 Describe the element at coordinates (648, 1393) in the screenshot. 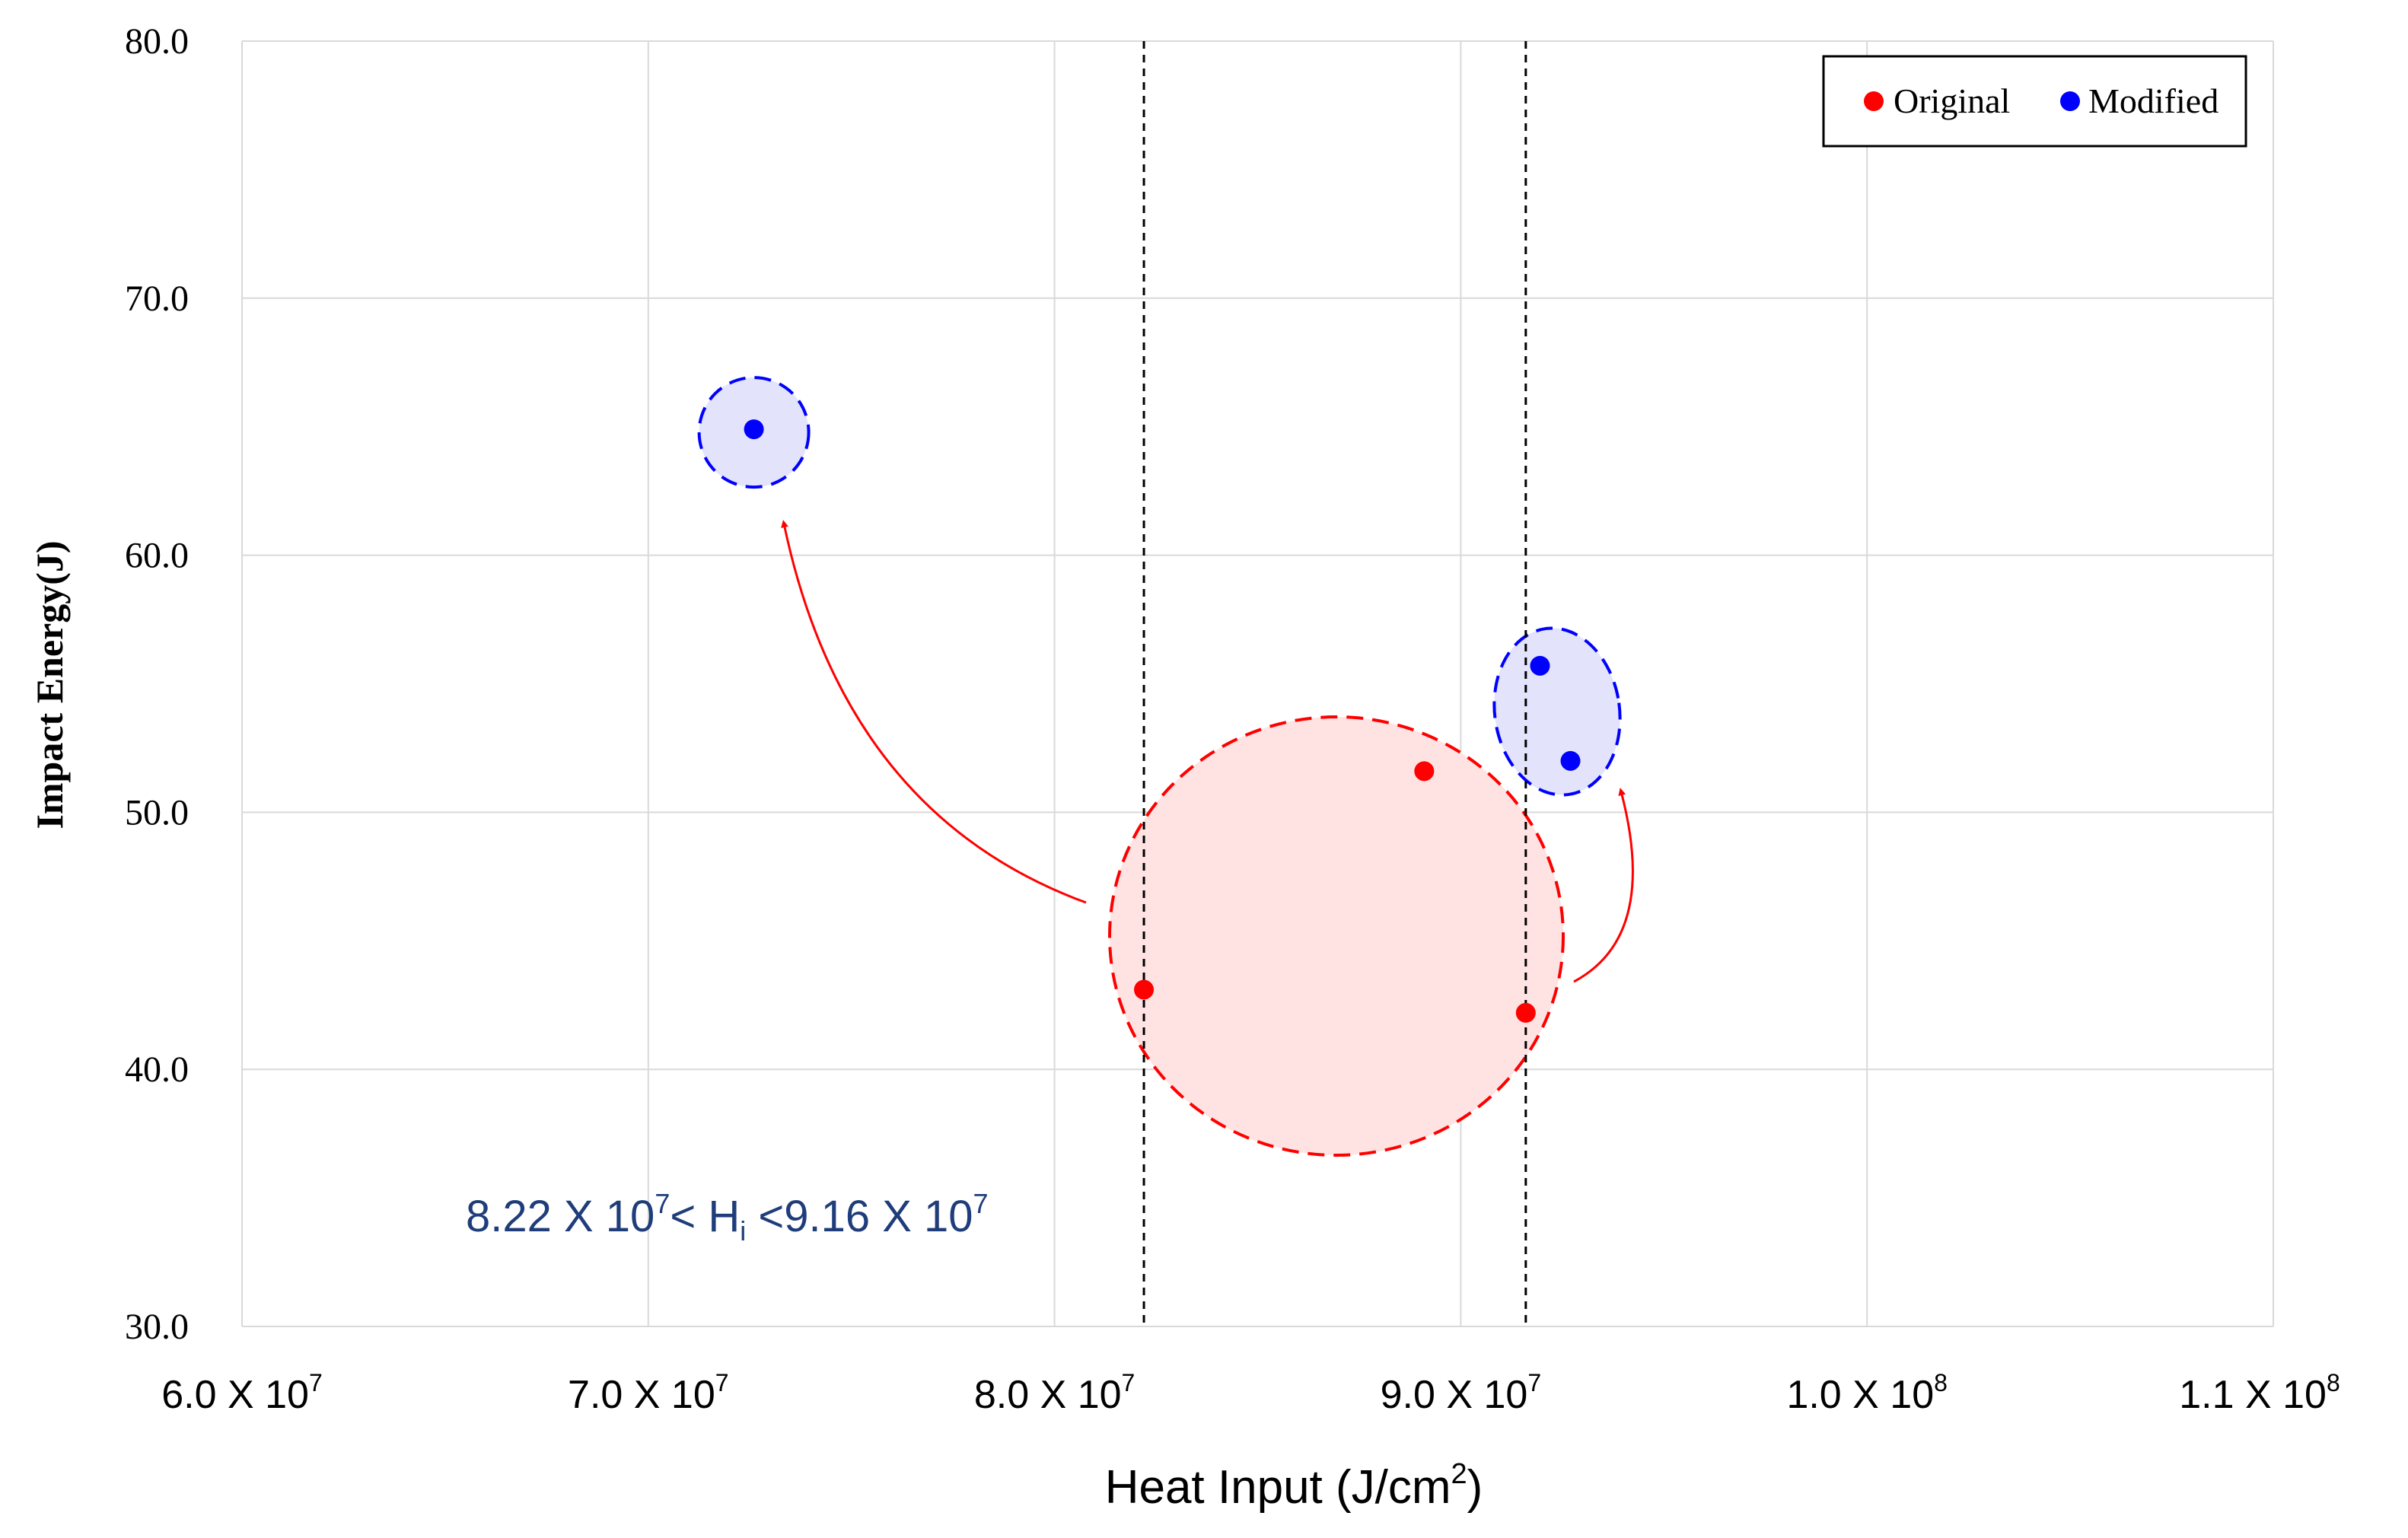

I see `x-tick-label: 7.0 X 107` at that location.